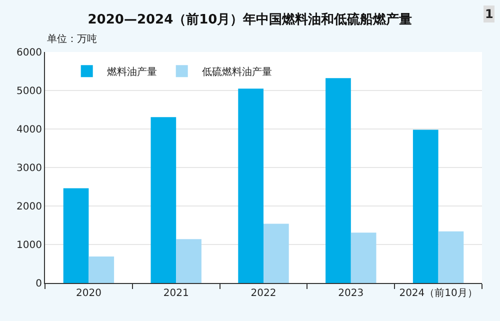 This screenshot has height=321, width=500. I want to click on x-tick-label: 2020, so click(89, 293).